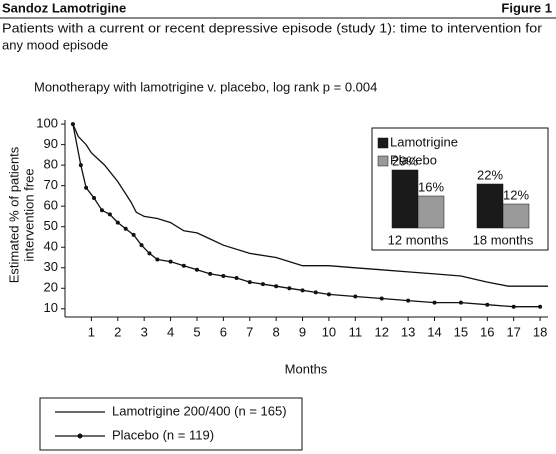  What do you see at coordinates (461, 331) in the screenshot?
I see `x-tick-label: 15` at bounding box center [461, 331].